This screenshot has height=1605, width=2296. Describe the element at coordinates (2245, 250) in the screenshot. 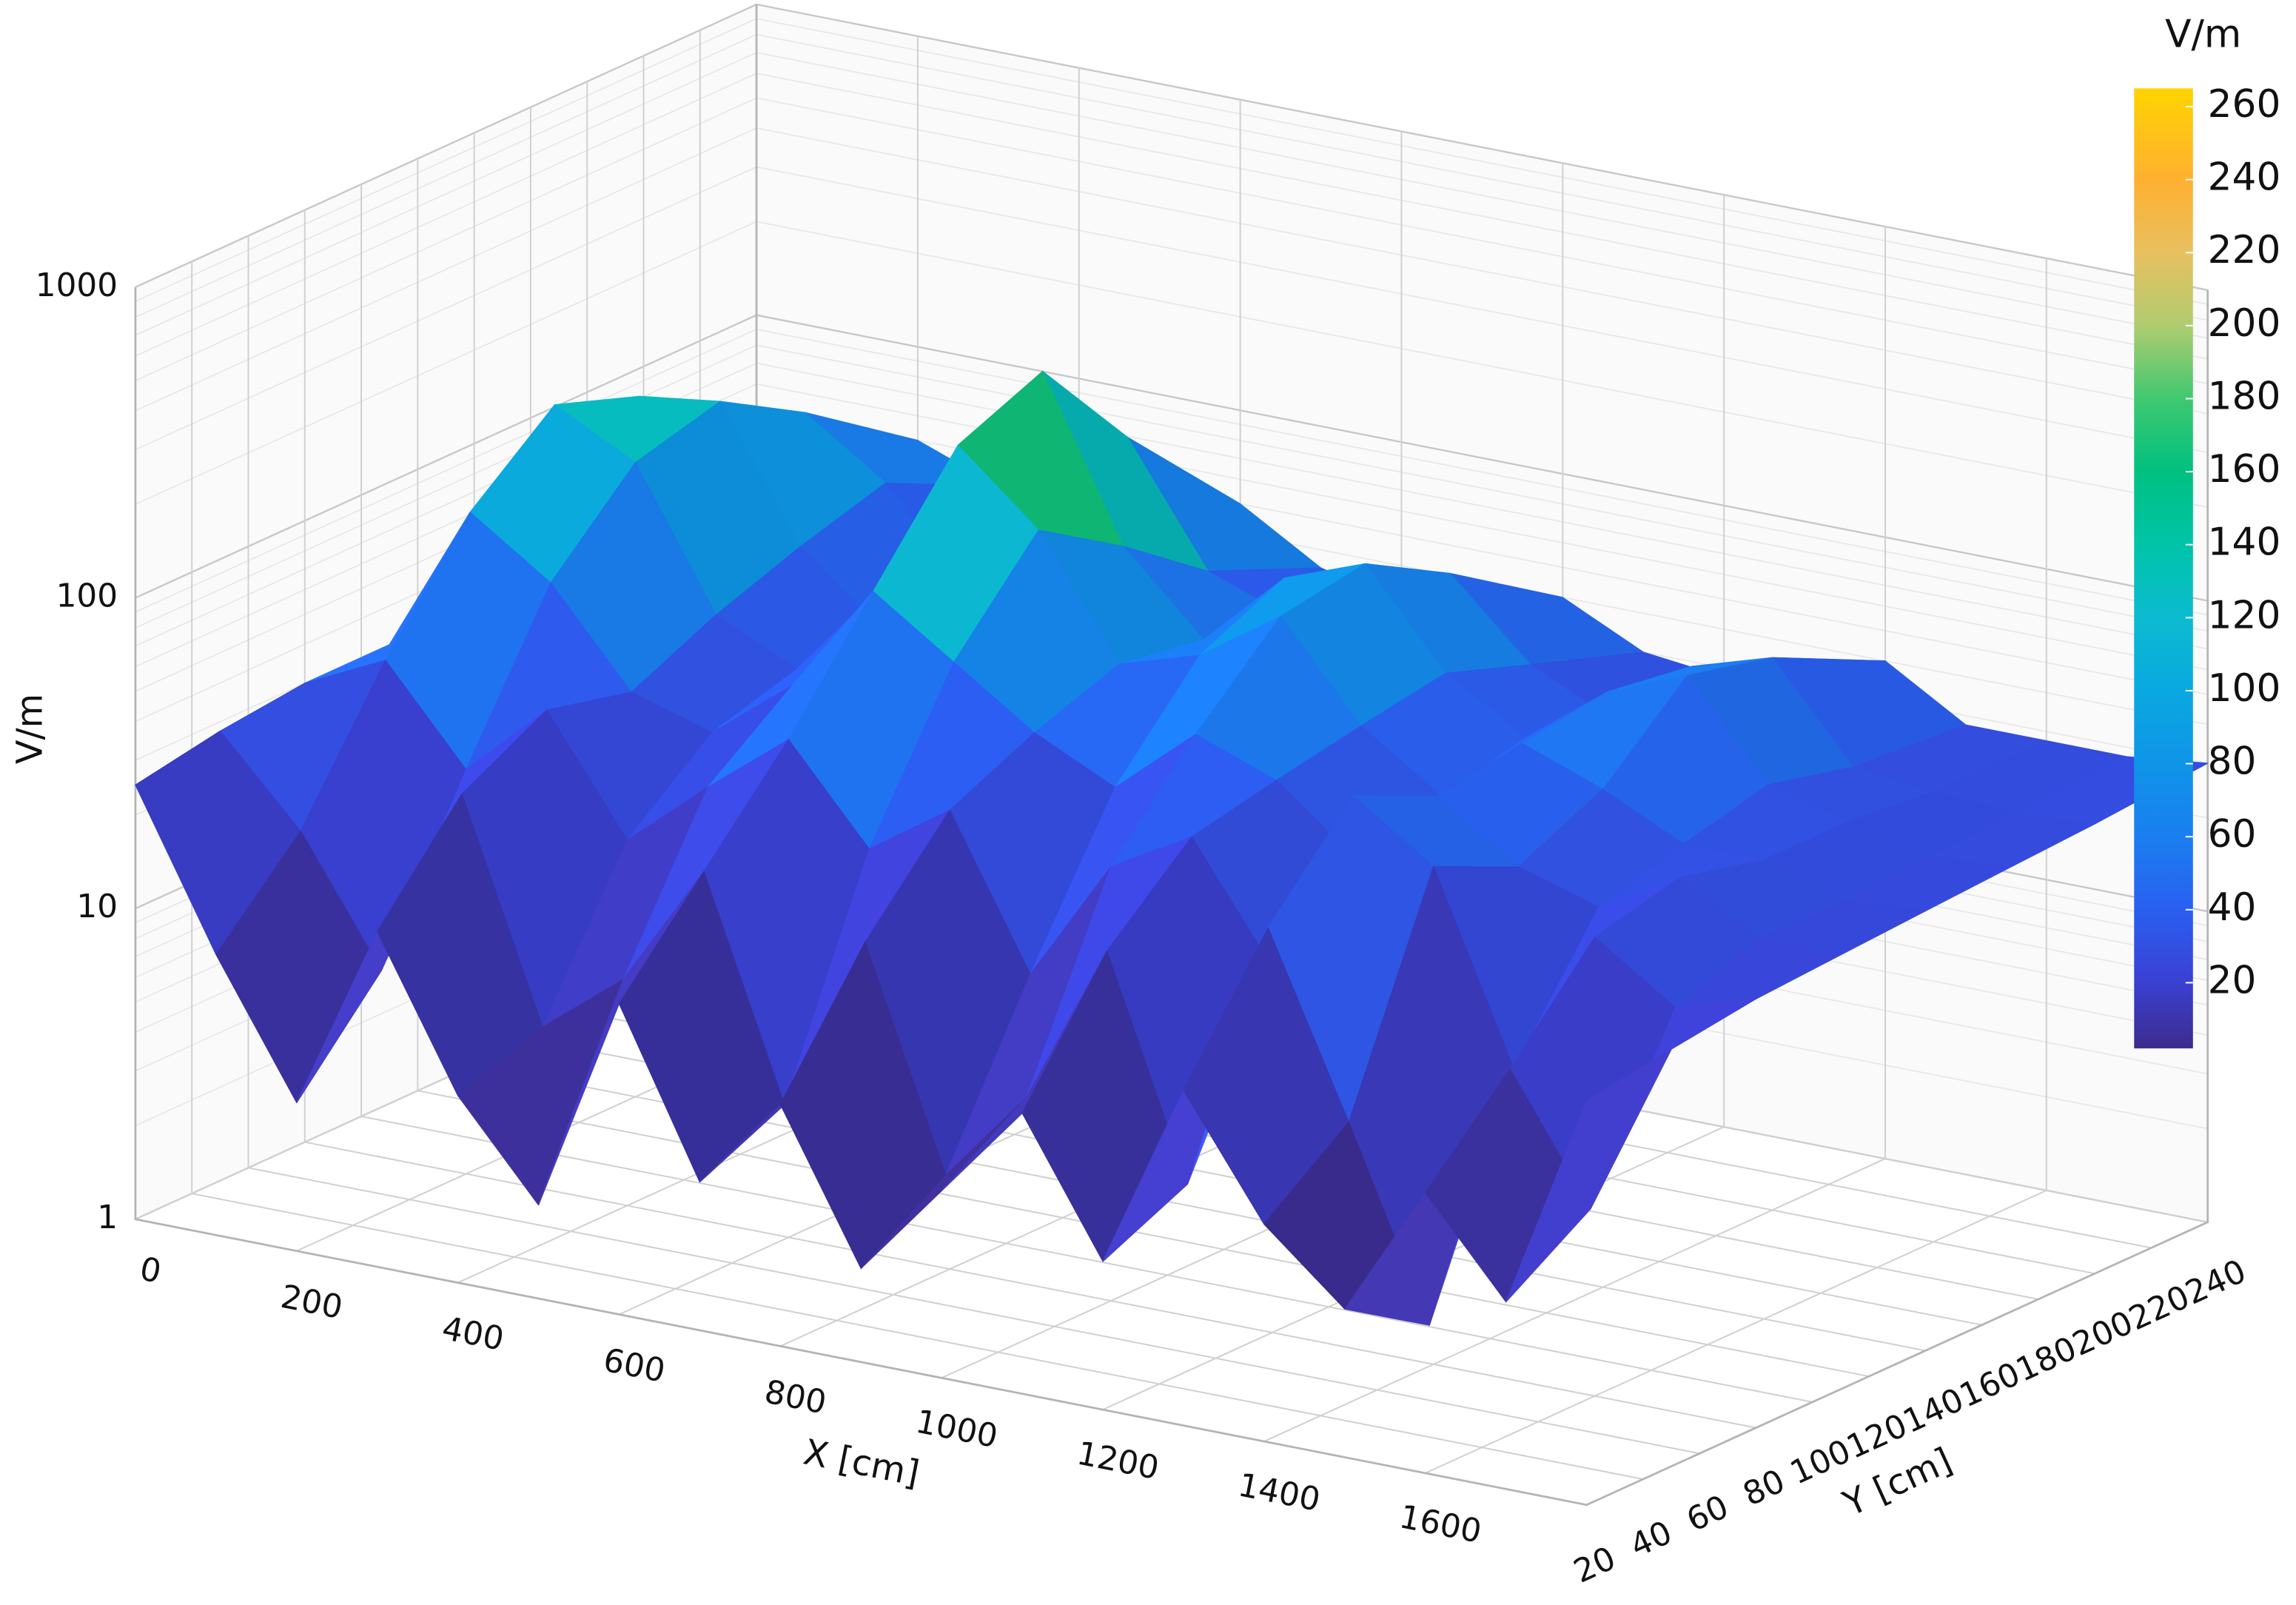

I see `colorbar-tick-label: 220` at that location.